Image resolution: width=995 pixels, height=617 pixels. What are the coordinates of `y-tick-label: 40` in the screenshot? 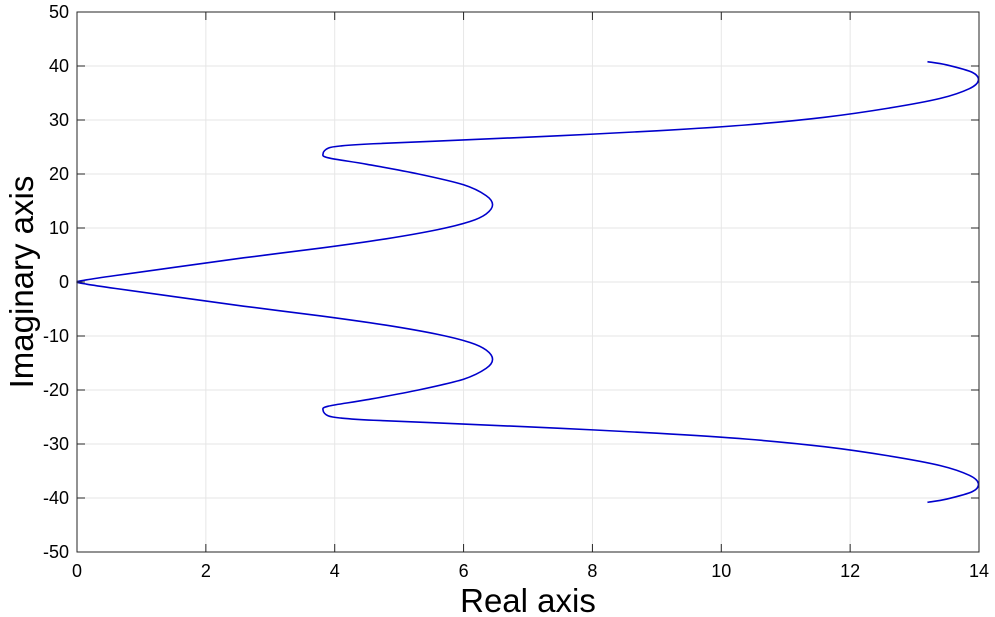 It's located at (59, 66).